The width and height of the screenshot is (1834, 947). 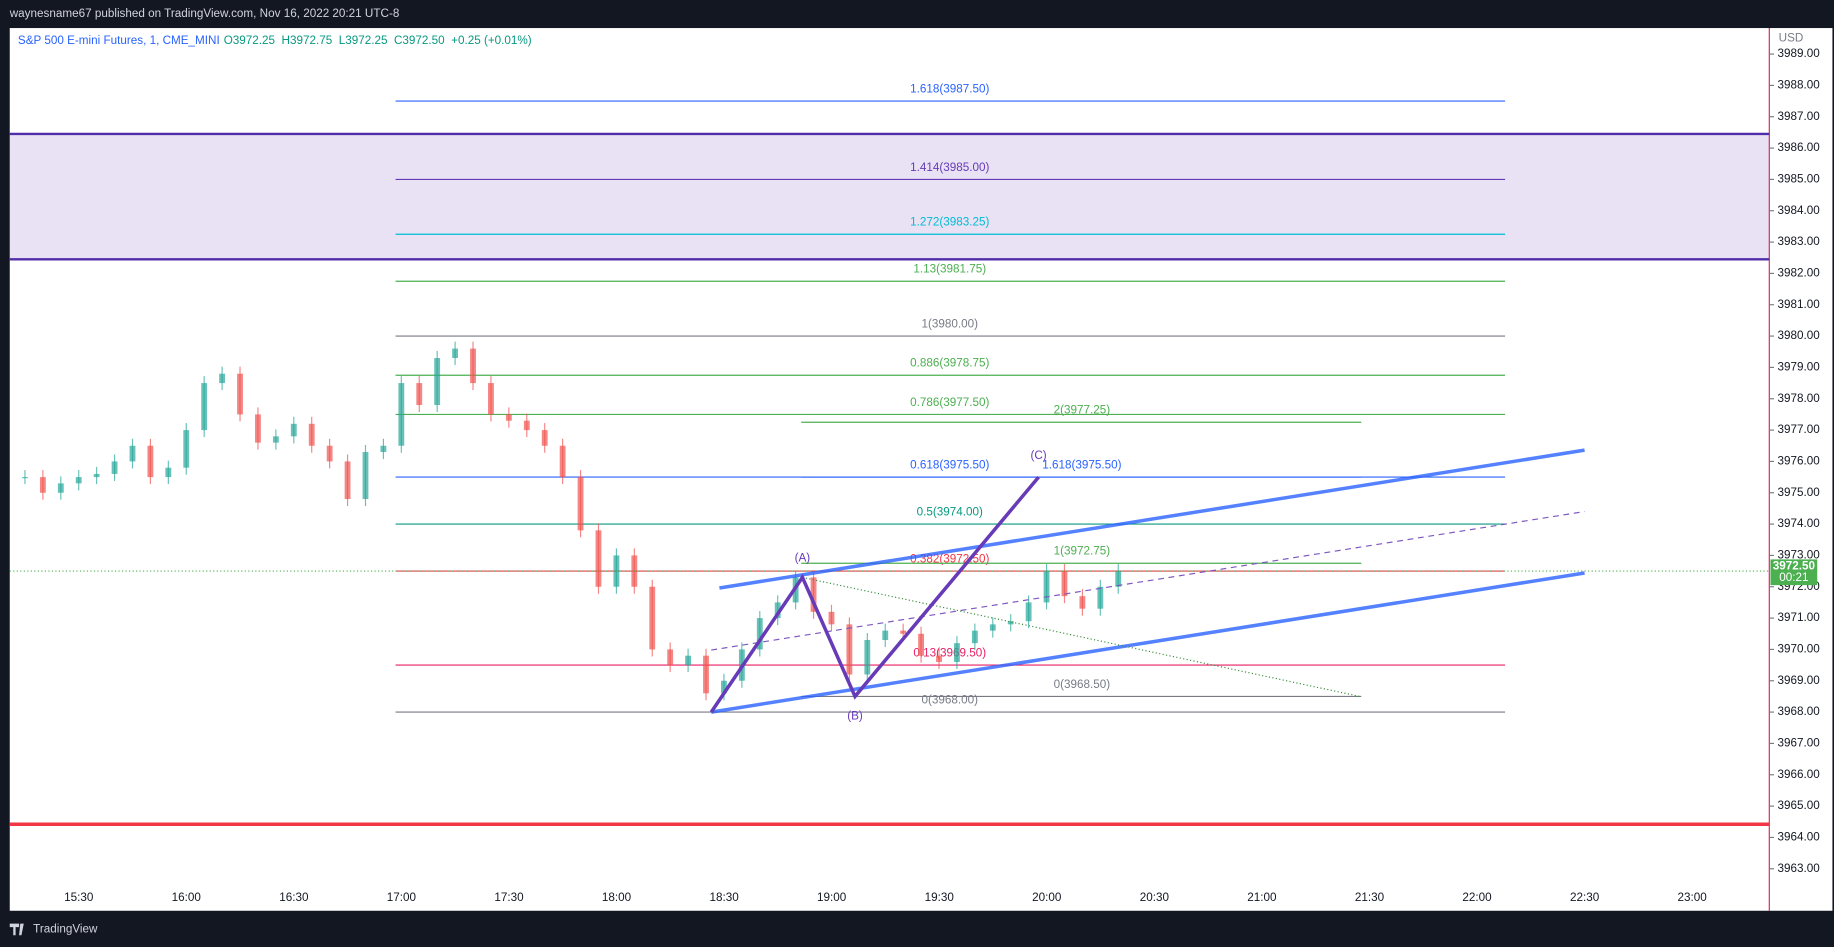 What do you see at coordinates (1262, 897) in the screenshot?
I see `x-tick-label: 21:00` at bounding box center [1262, 897].